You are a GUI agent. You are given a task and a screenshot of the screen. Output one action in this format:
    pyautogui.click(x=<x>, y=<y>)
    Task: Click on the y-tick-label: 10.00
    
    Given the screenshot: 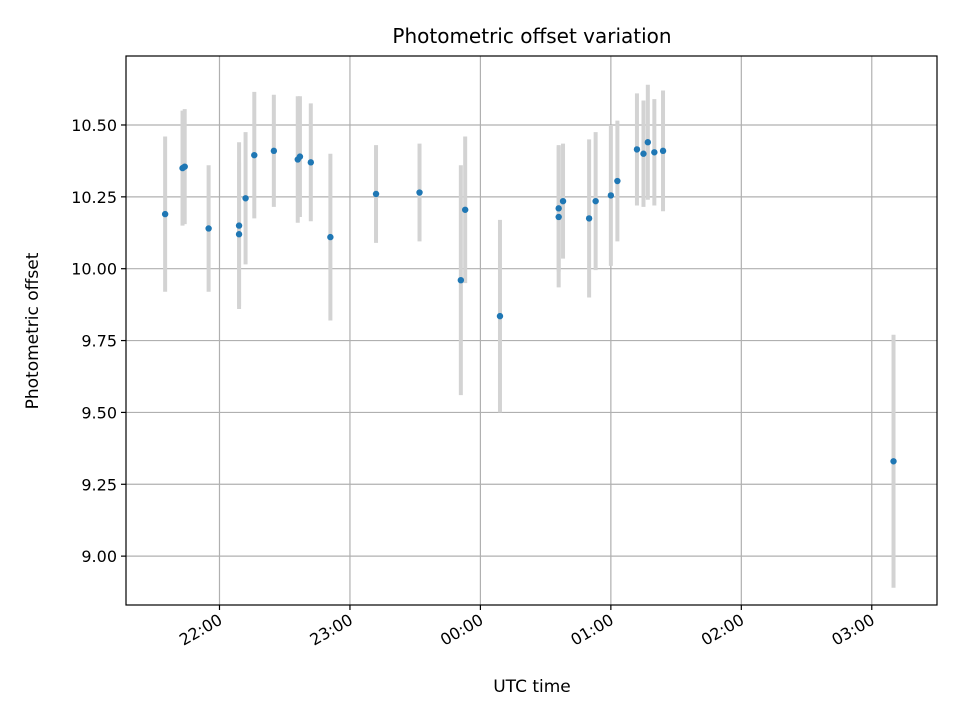 What is the action you would take?
    pyautogui.click(x=94, y=269)
    